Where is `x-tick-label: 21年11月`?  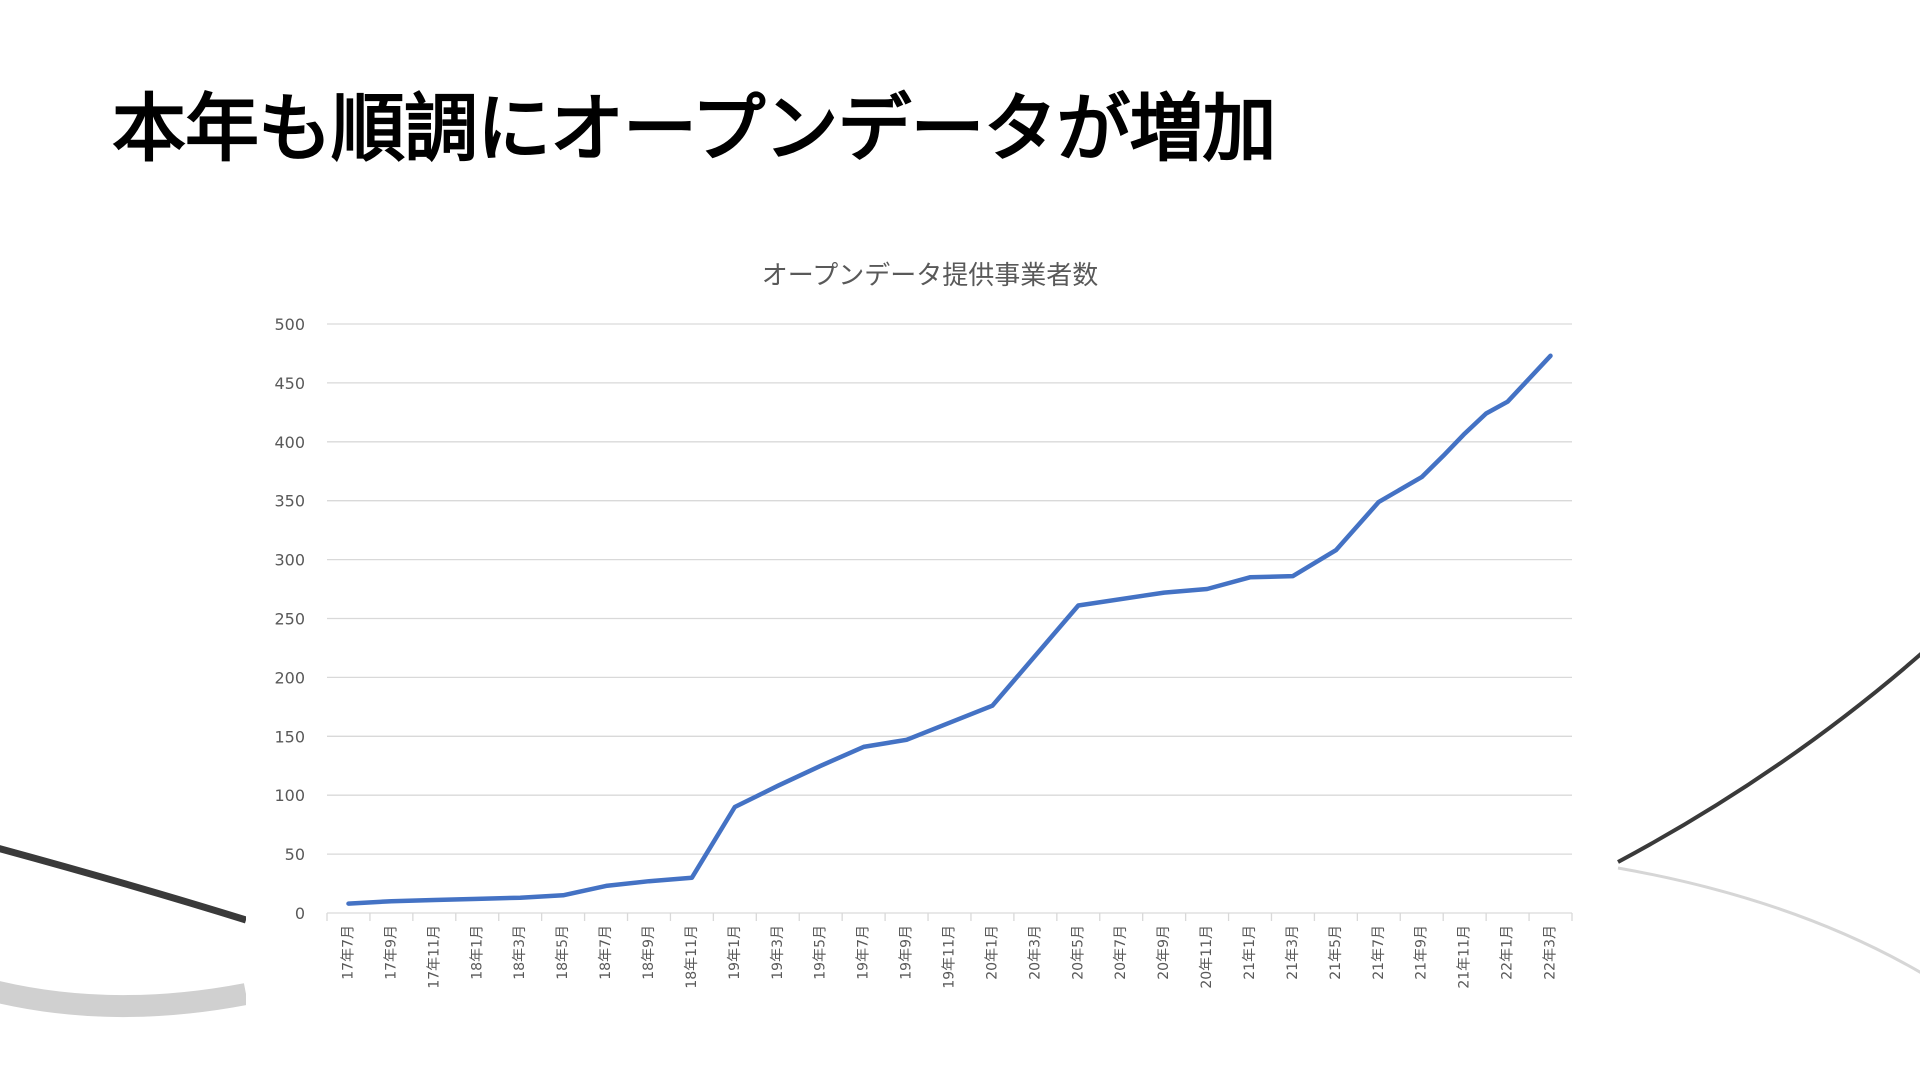 x-tick-label: 21年11月 is located at coordinates (1465, 957).